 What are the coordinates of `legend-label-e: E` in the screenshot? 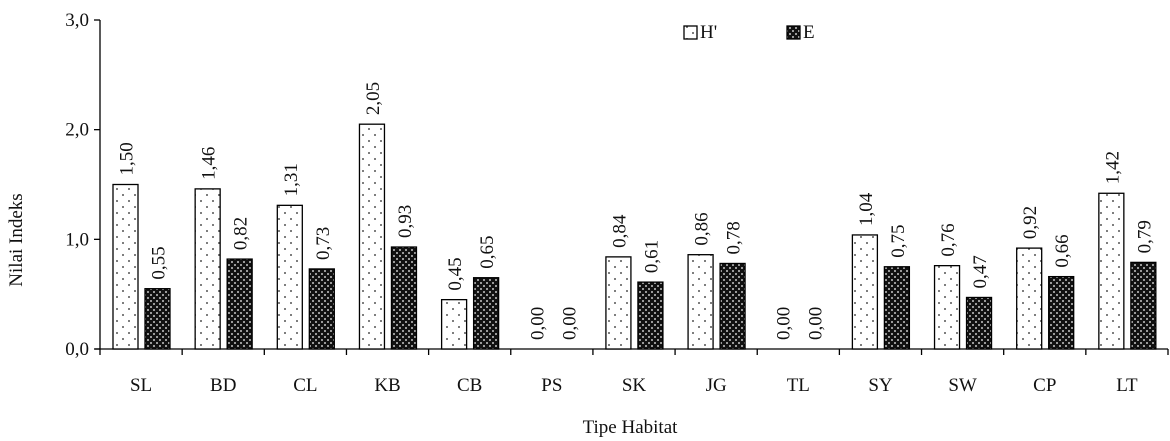 It's located at (809, 32).